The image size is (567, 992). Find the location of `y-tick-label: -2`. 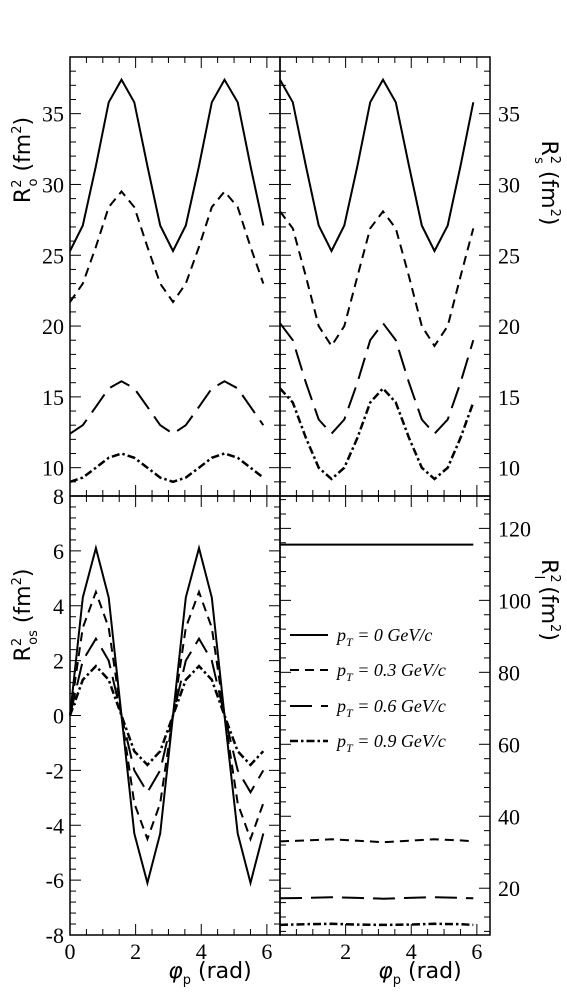

y-tick-label: -2 is located at coordinates (55, 770).